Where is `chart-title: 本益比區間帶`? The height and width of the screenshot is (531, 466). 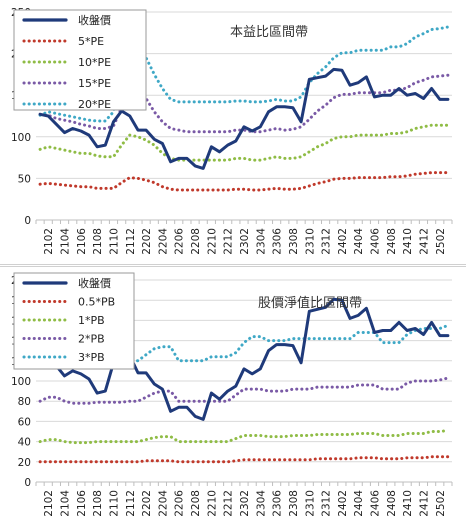 chart-title: 本益比區間帶 is located at coordinates (269, 32).